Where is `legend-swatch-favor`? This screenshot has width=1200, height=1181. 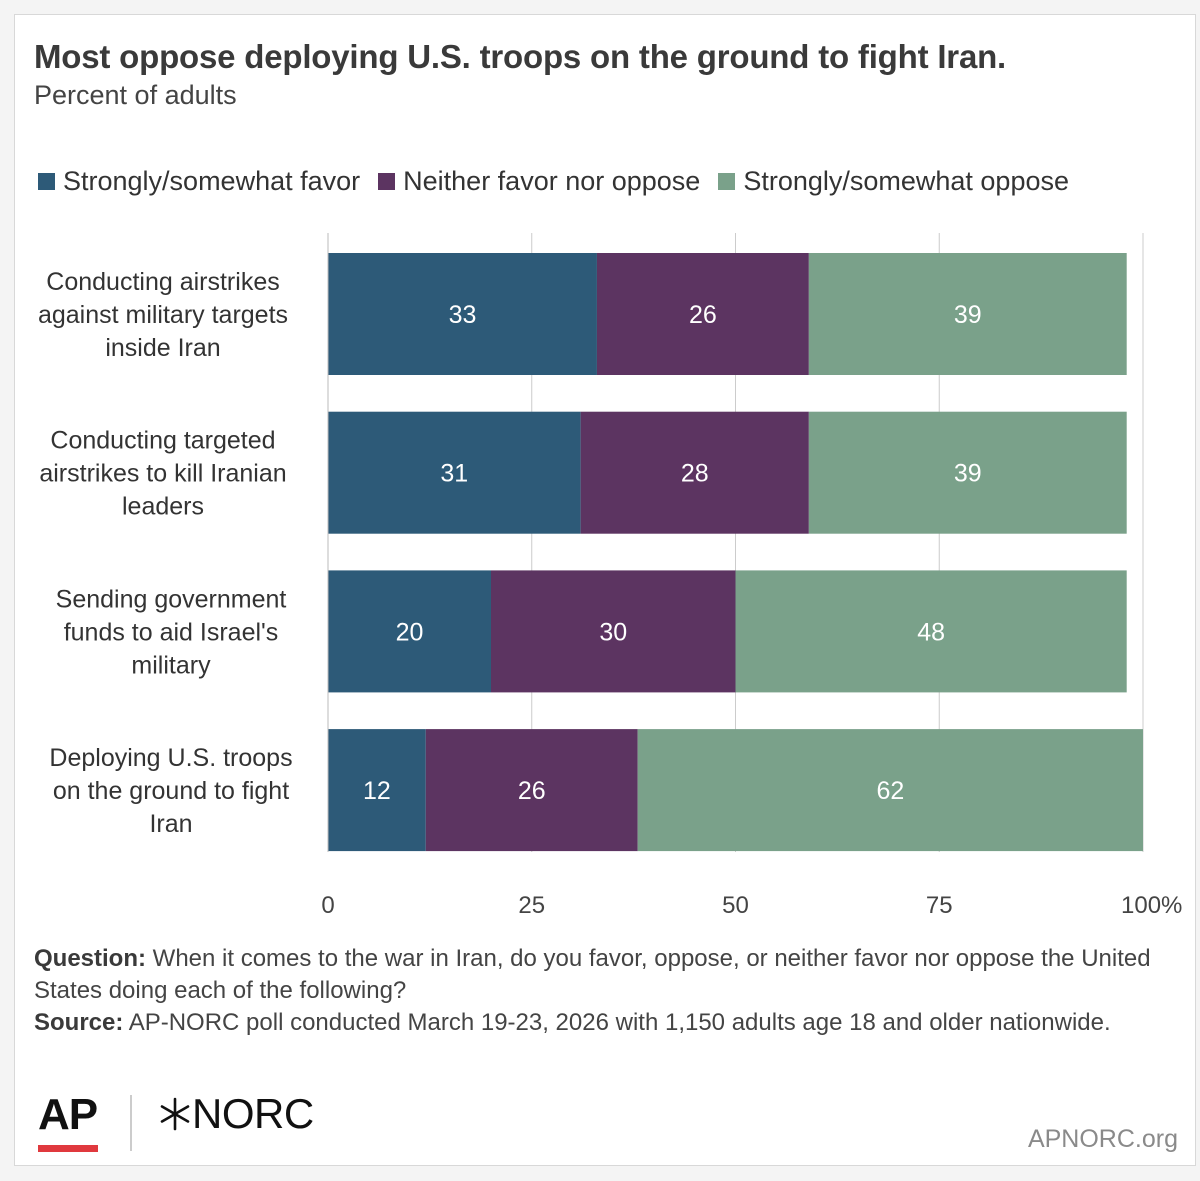
legend-swatch-favor is located at coordinates (46, 181).